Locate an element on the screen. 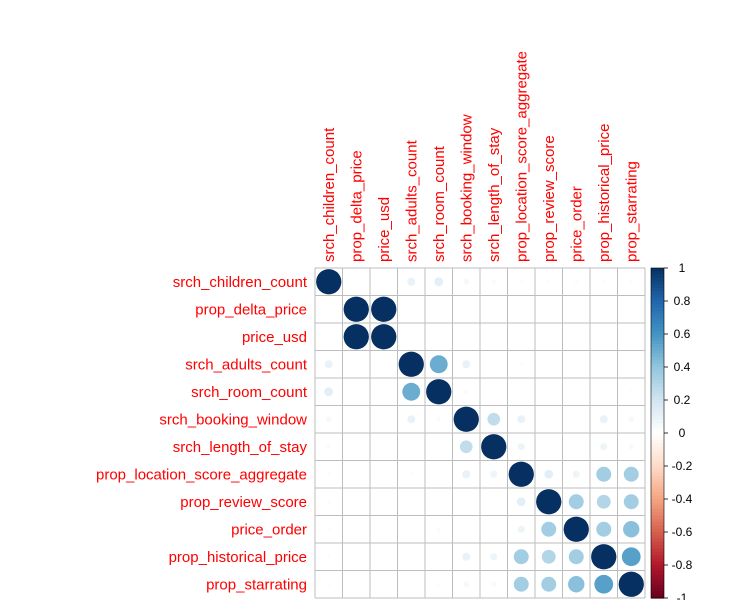 The height and width of the screenshot is (600, 750). row-label: prop_starrating is located at coordinates (256, 584).